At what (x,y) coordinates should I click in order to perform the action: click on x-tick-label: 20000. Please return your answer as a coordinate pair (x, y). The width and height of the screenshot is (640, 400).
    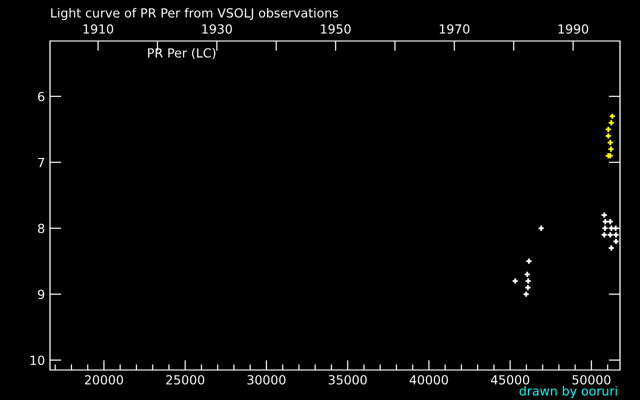
    Looking at the image, I should click on (103, 380).